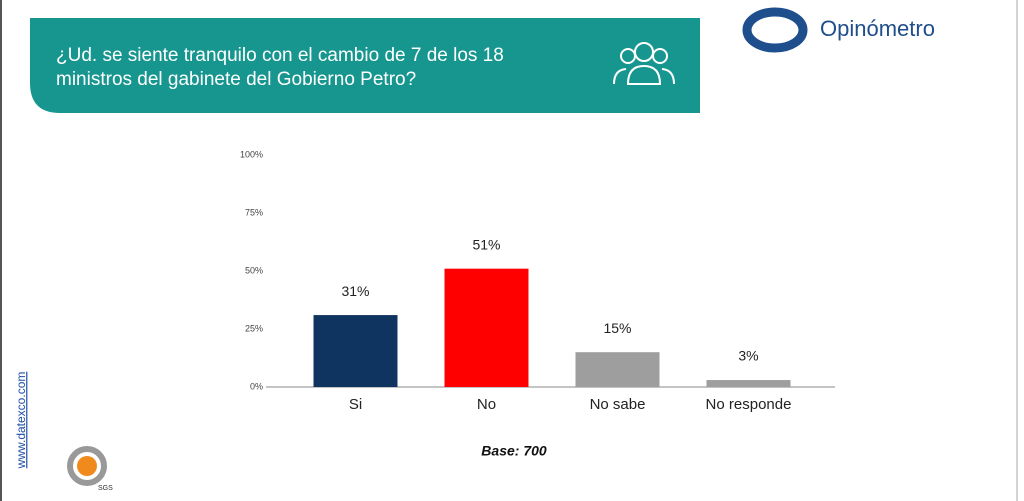 This screenshot has height=501, width=1024. What do you see at coordinates (256, 386) in the screenshot?
I see `y-tick-label: 0%` at bounding box center [256, 386].